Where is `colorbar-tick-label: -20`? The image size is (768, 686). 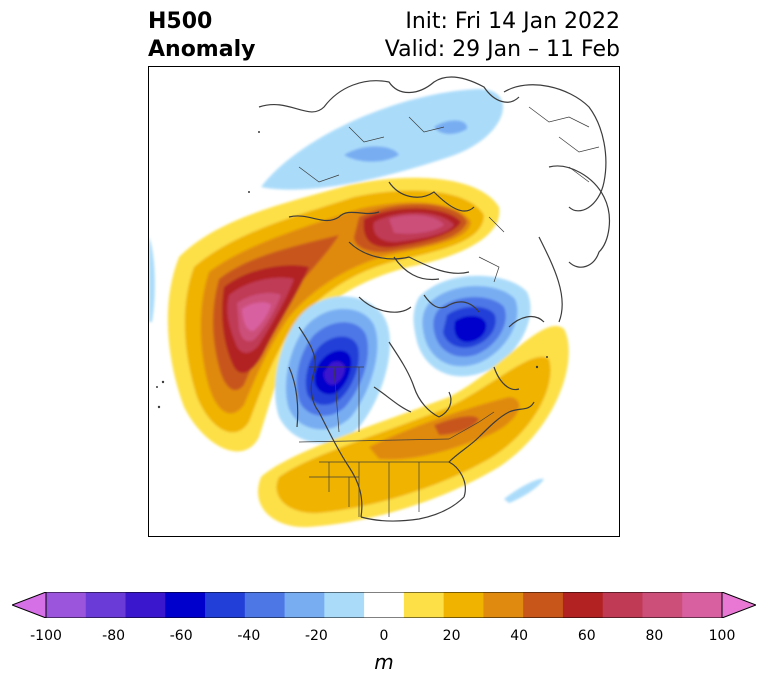
colorbar-tick-label: -20 is located at coordinates (316, 636).